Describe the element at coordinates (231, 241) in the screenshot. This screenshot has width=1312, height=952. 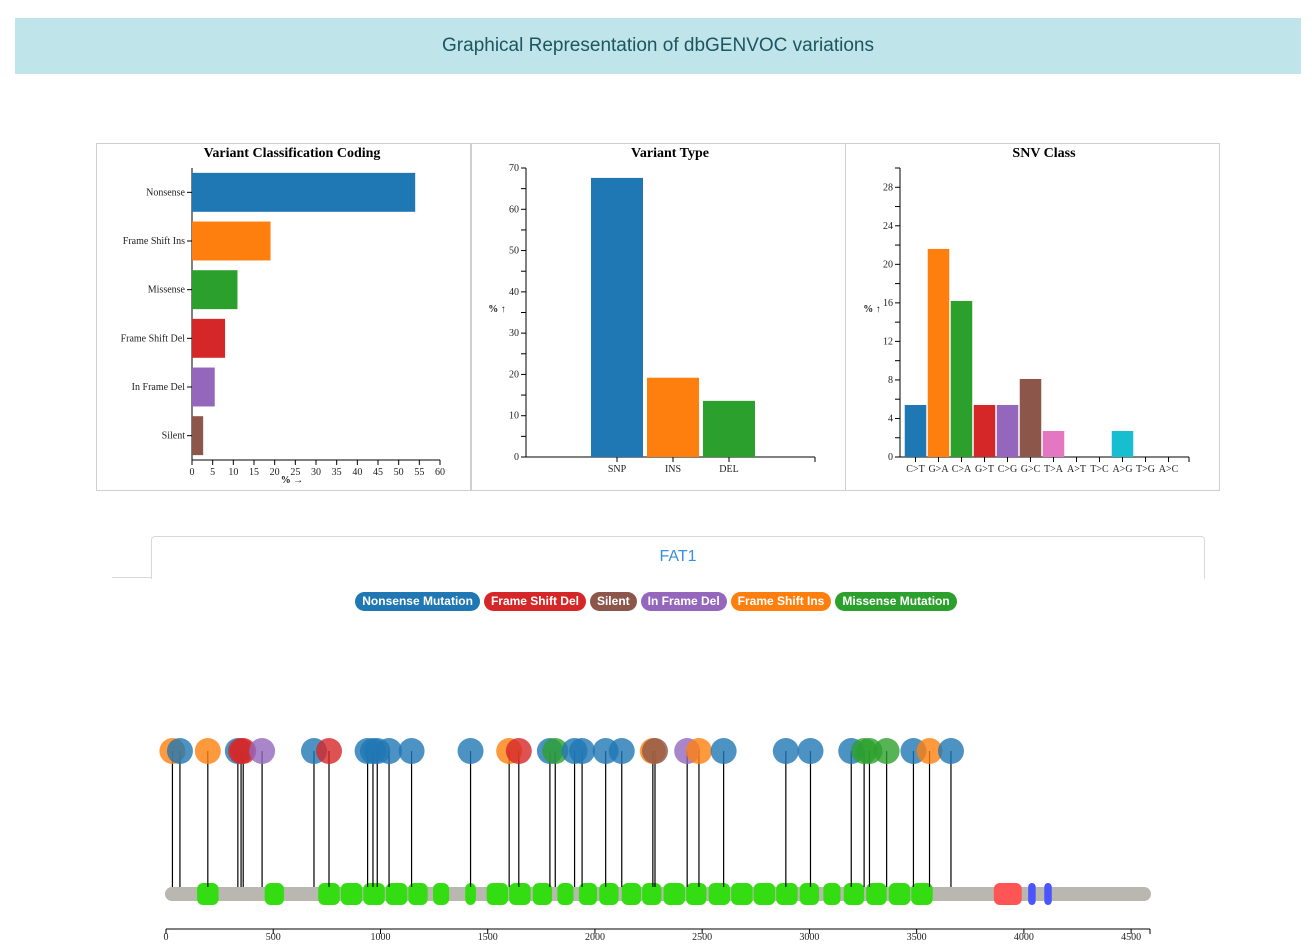
I see `bar-frame-shift-ins` at that location.